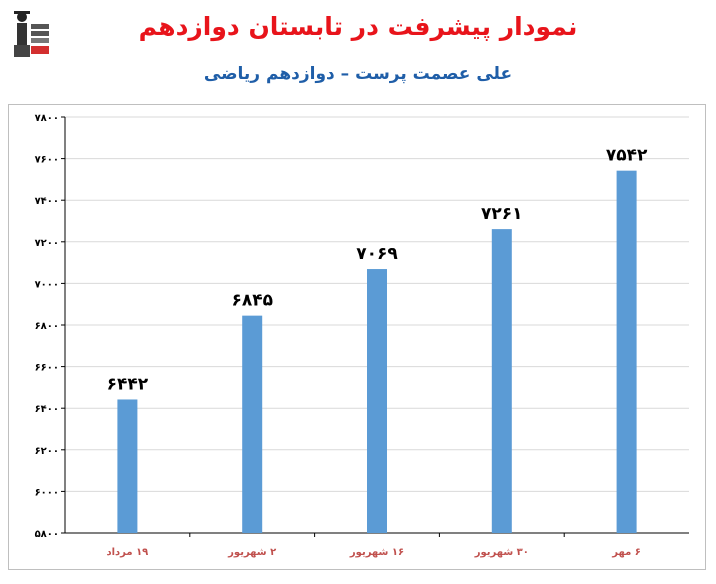 This screenshot has width=716, height=584. I want to click on x-tick-label: ۳۰ شهریور, so click(501, 552).